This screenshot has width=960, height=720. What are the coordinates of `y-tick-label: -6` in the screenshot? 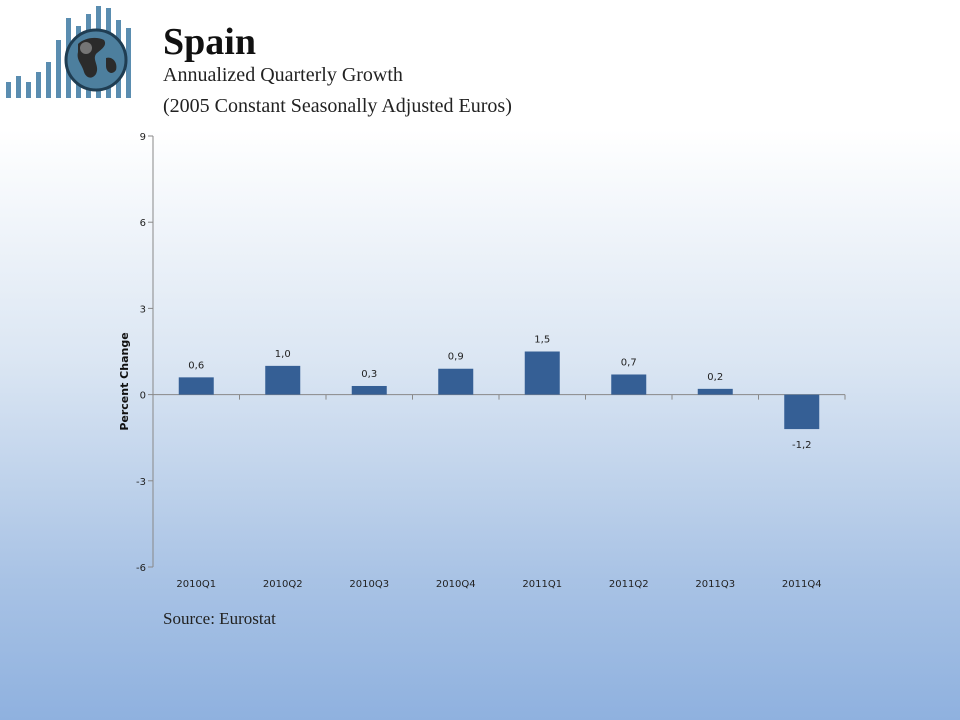 It's located at (141, 568).